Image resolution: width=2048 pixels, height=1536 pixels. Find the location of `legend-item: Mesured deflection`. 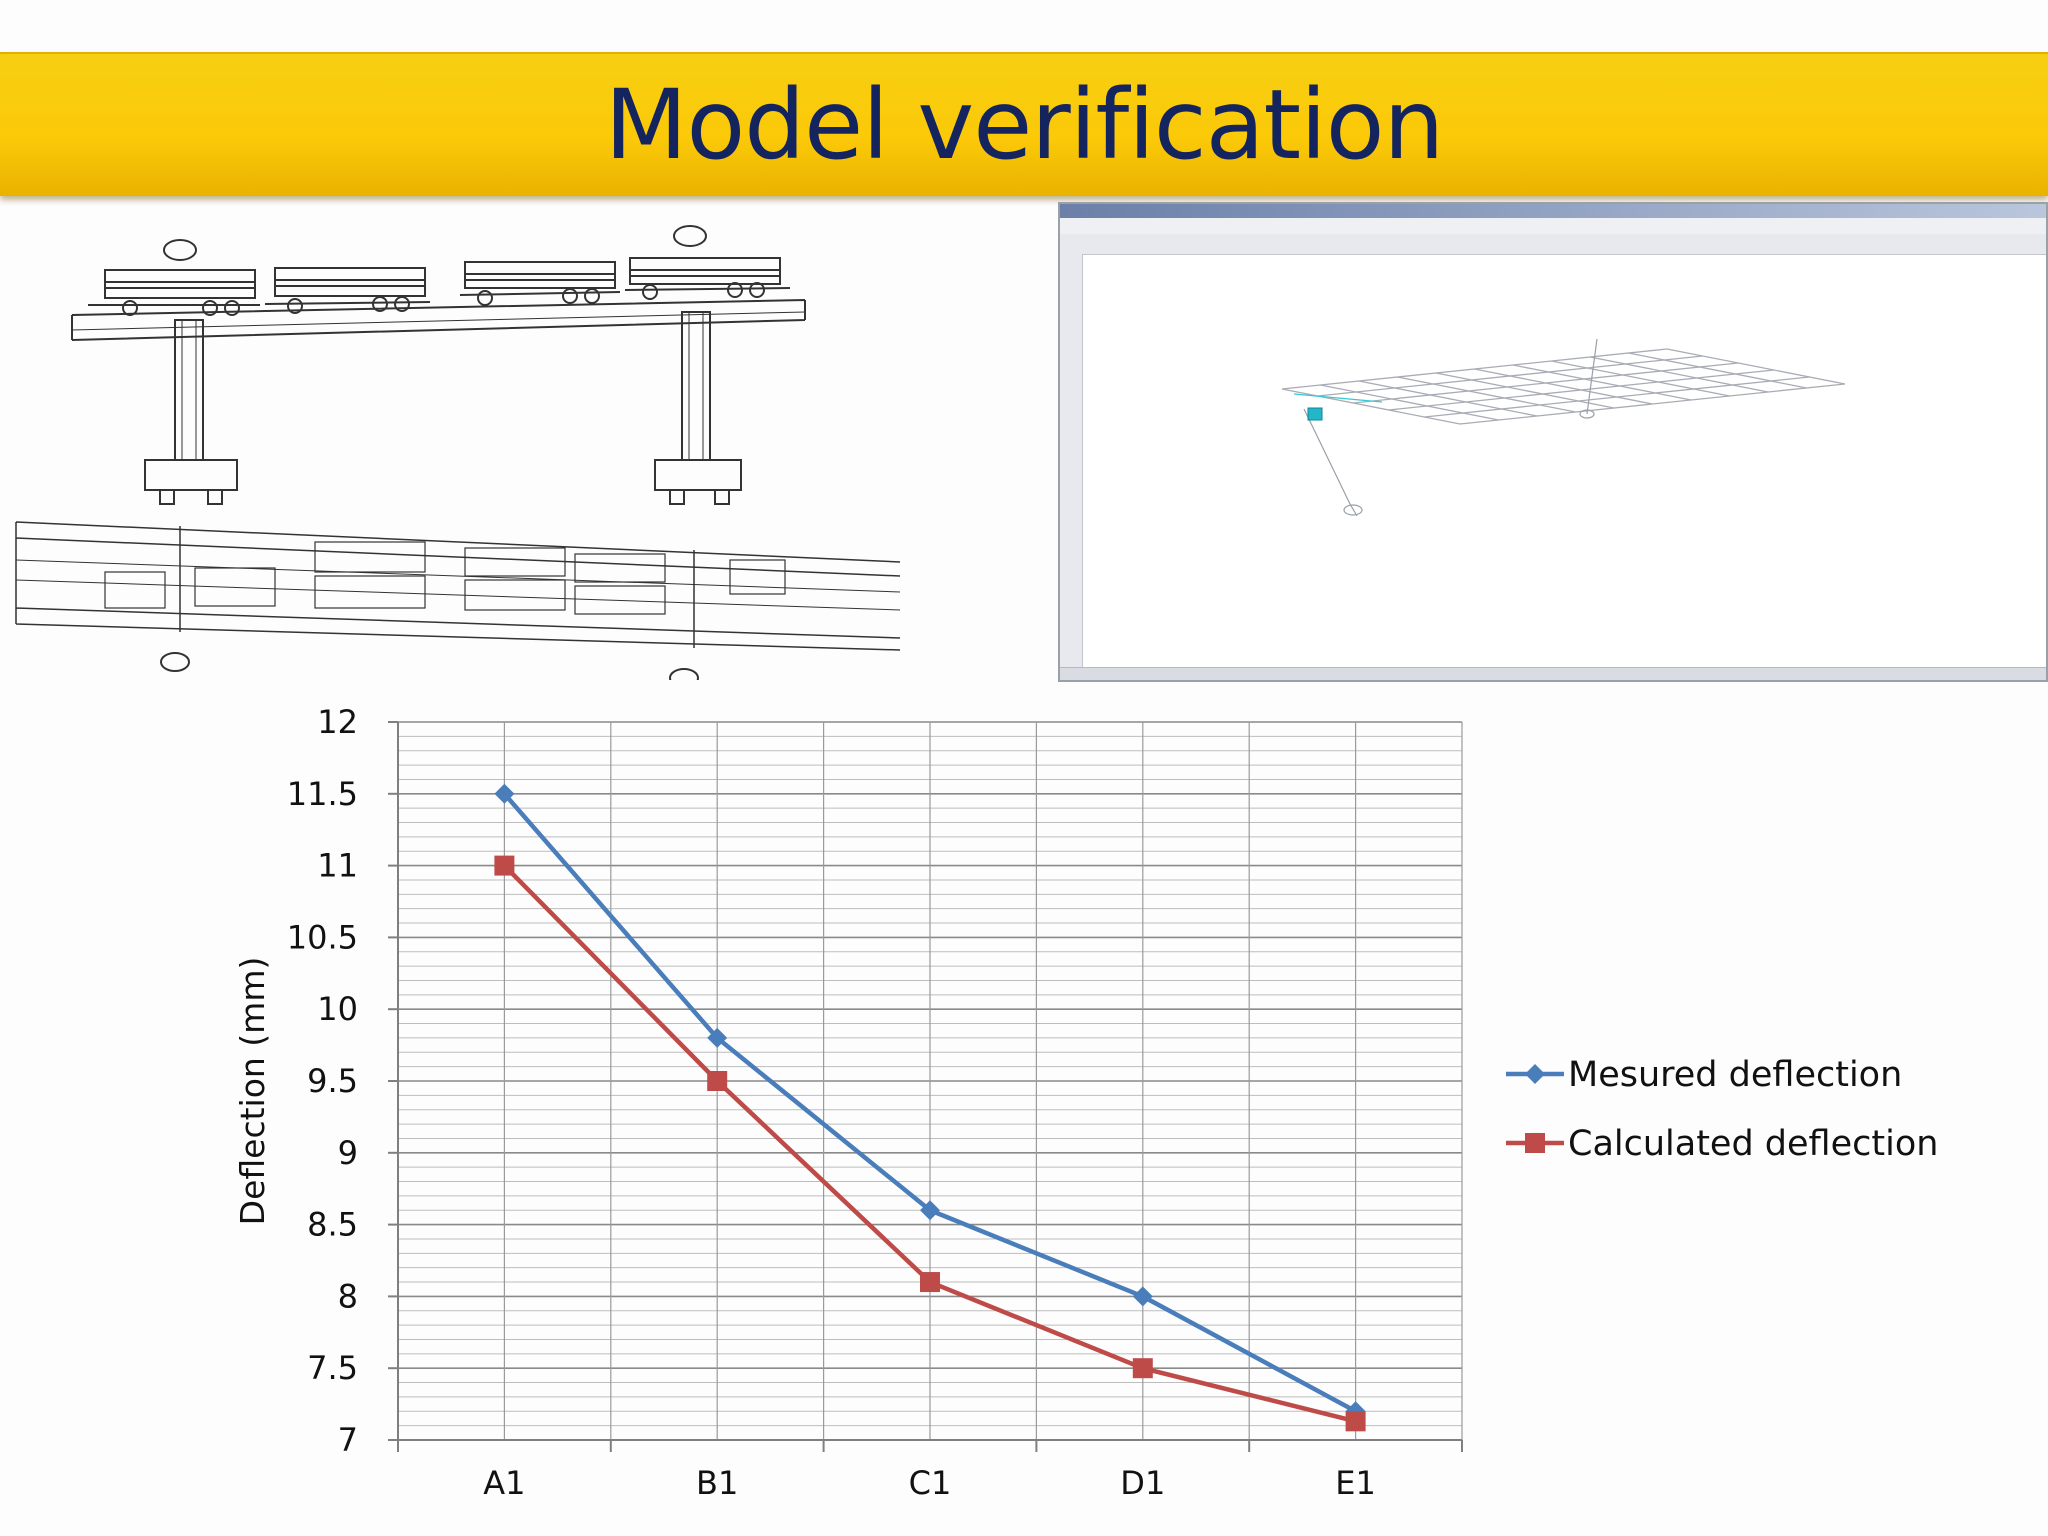

legend-item: Mesured deflection is located at coordinates (1704, 1075).